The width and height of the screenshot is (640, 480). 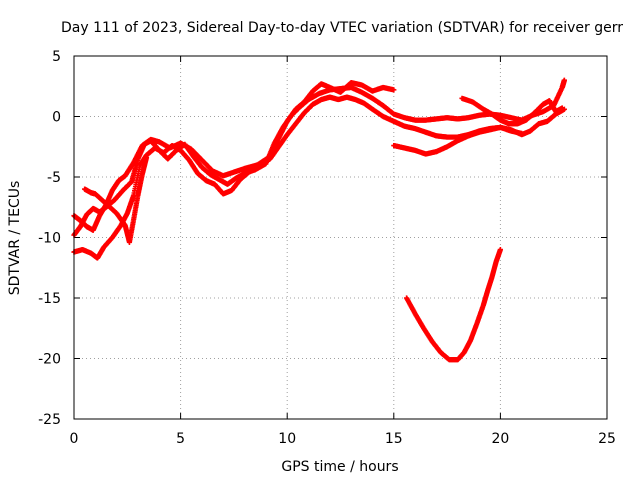 I want to click on x-tick-label: 20, so click(x=500, y=439).